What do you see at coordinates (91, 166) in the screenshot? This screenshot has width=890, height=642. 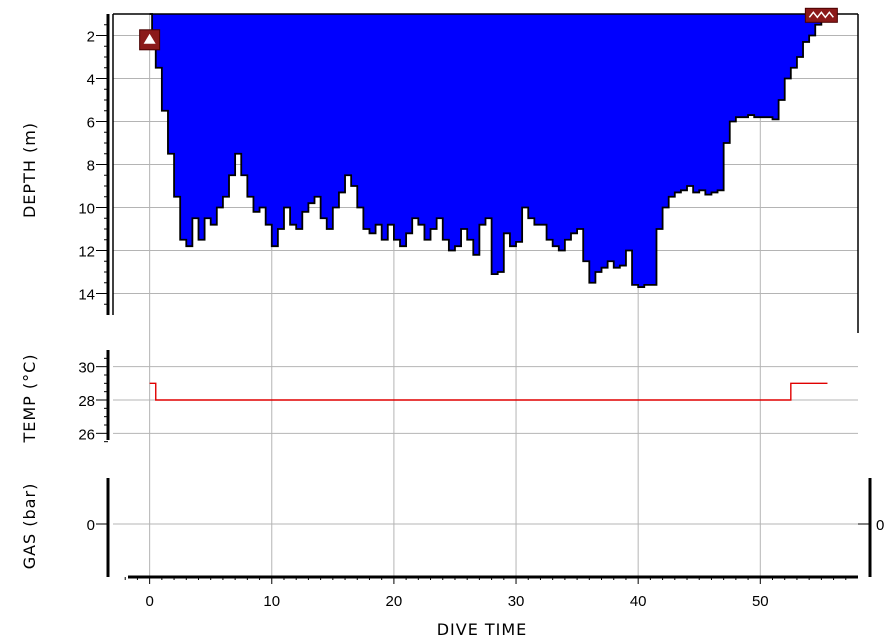 I see `depth-tick-label: 8` at bounding box center [91, 166].